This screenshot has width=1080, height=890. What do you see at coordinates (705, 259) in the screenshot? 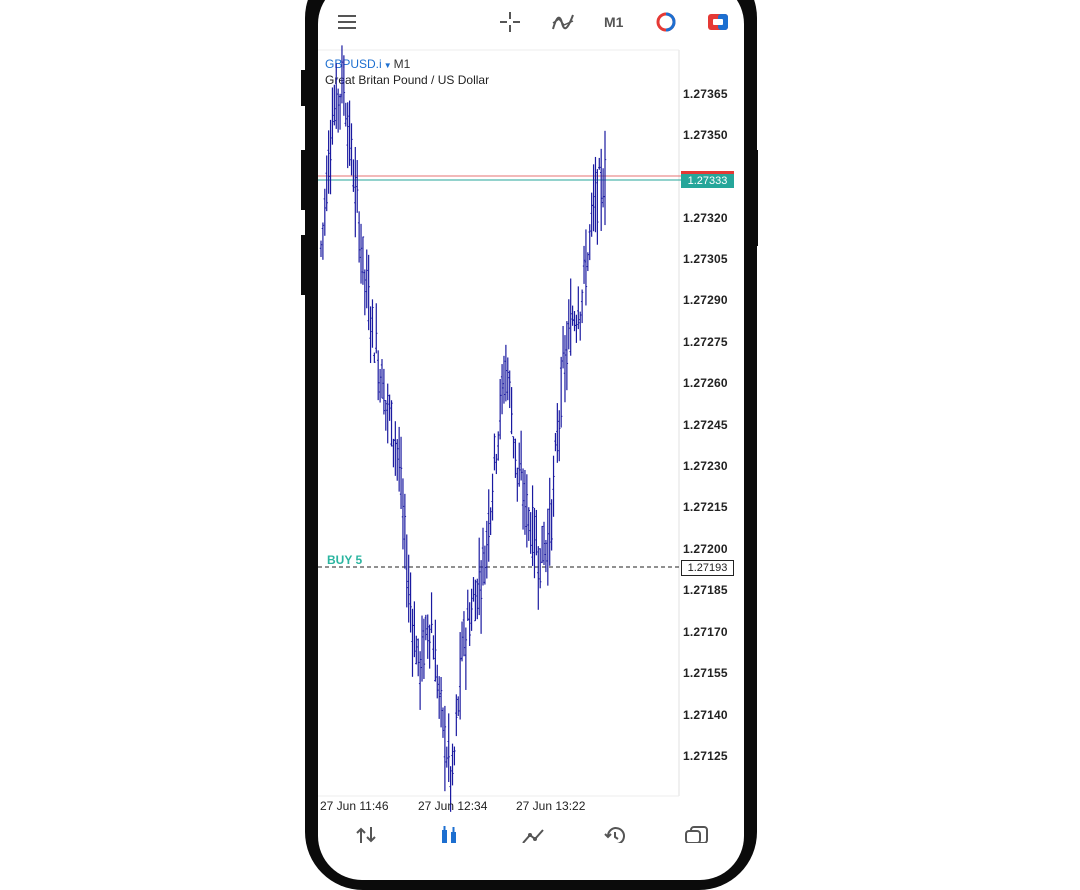
I see `price-tick: 1.27305` at bounding box center [705, 259].